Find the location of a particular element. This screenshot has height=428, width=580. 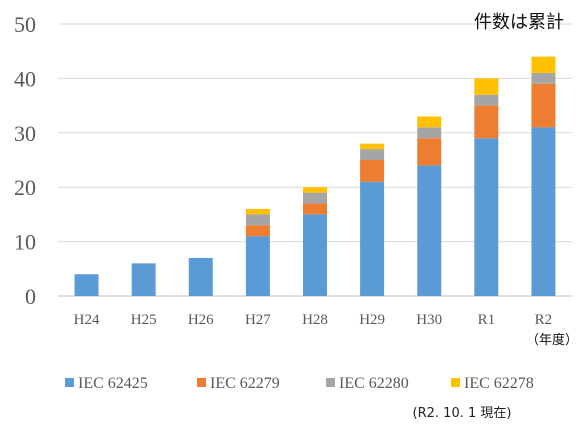

x-tick-label-R1: R1 is located at coordinates (487, 320).